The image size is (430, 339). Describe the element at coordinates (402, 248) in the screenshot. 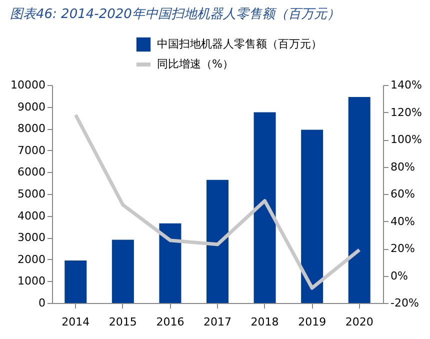

I see `y2-tick-label: 20%` at that location.